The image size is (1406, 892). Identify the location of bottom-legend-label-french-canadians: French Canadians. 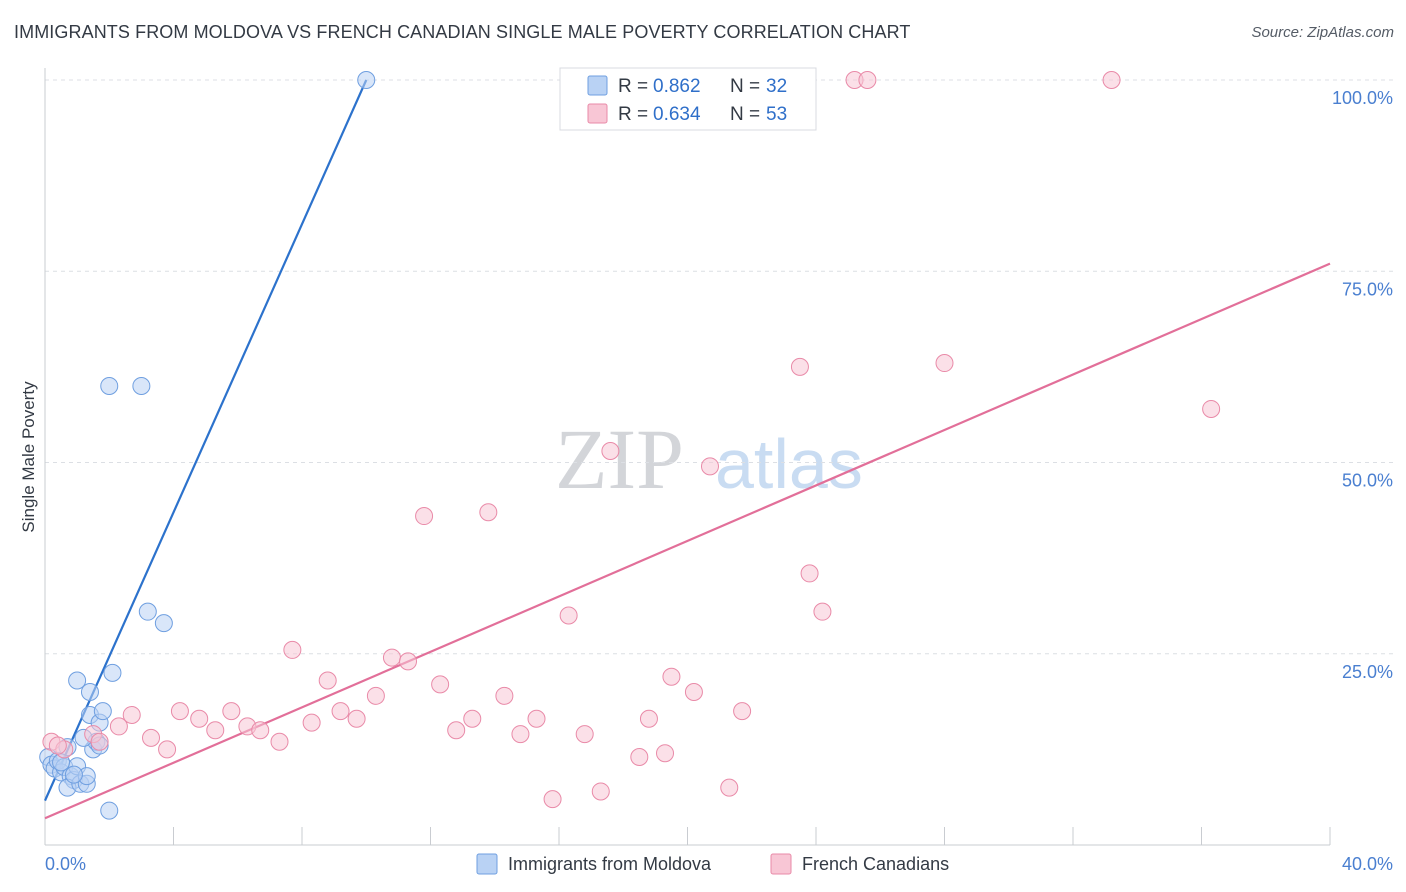
(875, 864).